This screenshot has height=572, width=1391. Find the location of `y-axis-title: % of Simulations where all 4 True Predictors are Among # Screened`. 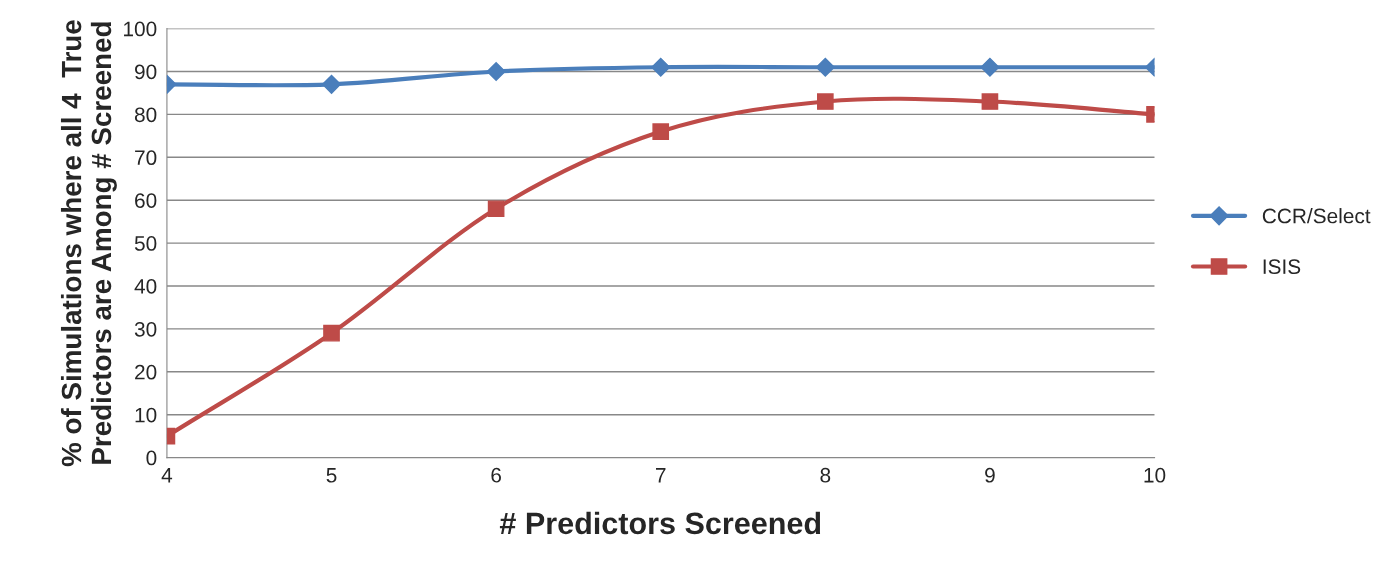

y-axis-title: % of Simulations where all 4 True Predictors are Among # Screened is located at coordinates (88, 243).